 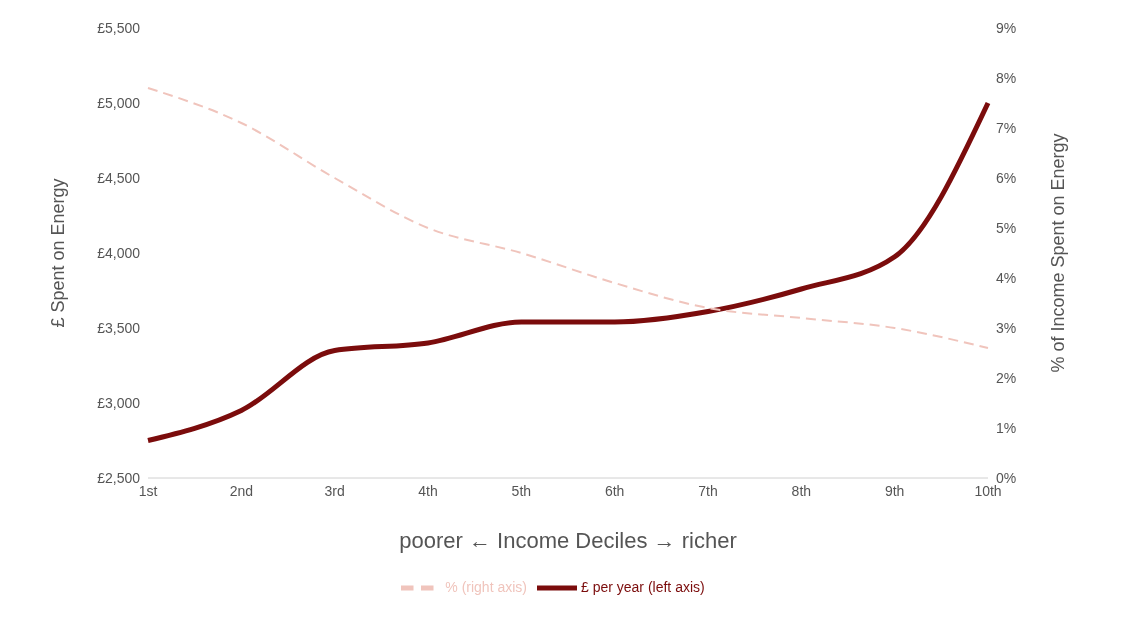 What do you see at coordinates (334, 490) in the screenshot?
I see `x-tick-label: 3rd` at bounding box center [334, 490].